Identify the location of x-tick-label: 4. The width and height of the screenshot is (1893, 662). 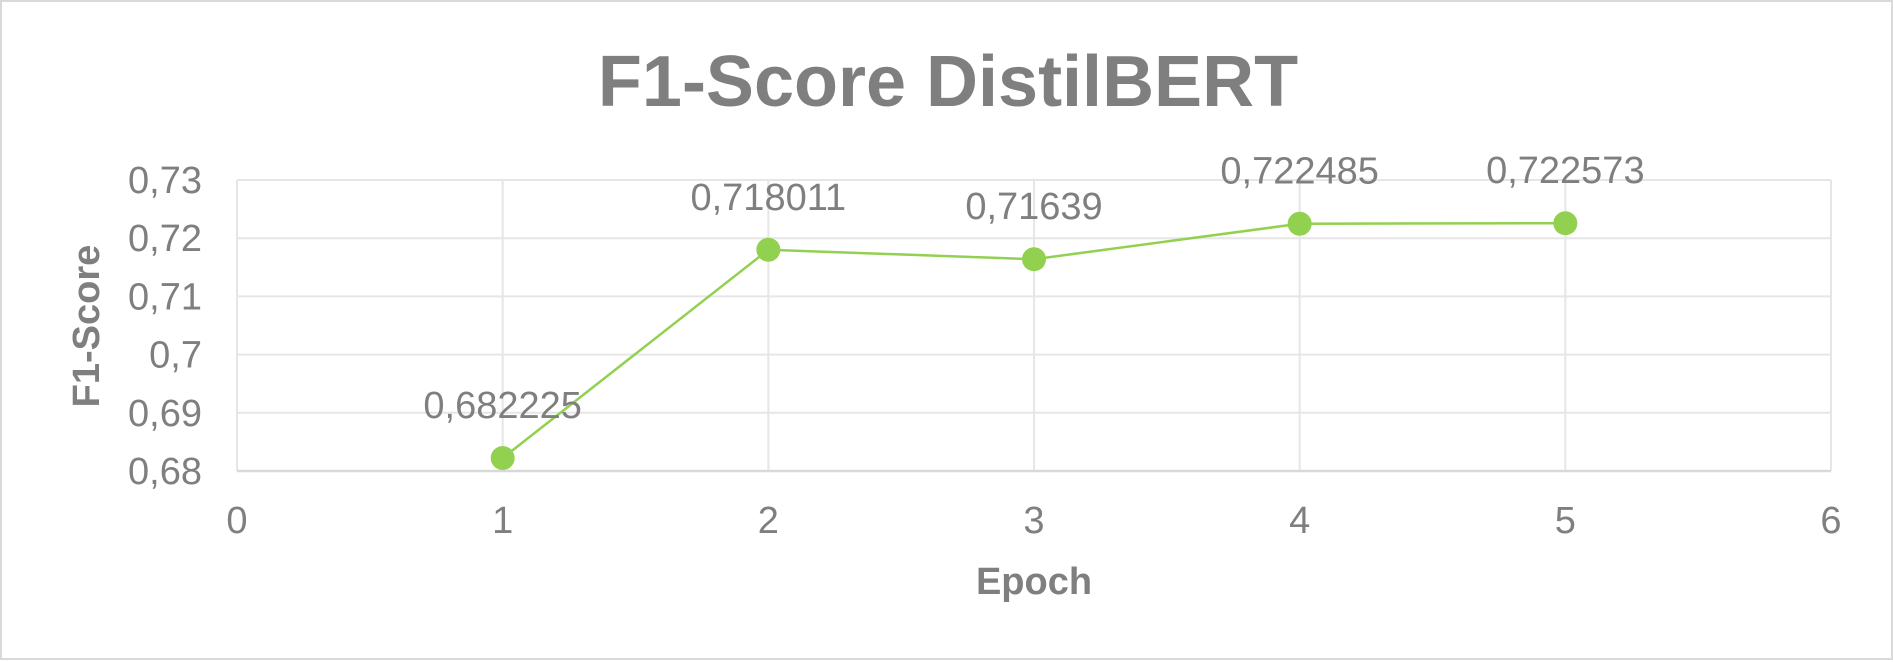
(1299, 521).